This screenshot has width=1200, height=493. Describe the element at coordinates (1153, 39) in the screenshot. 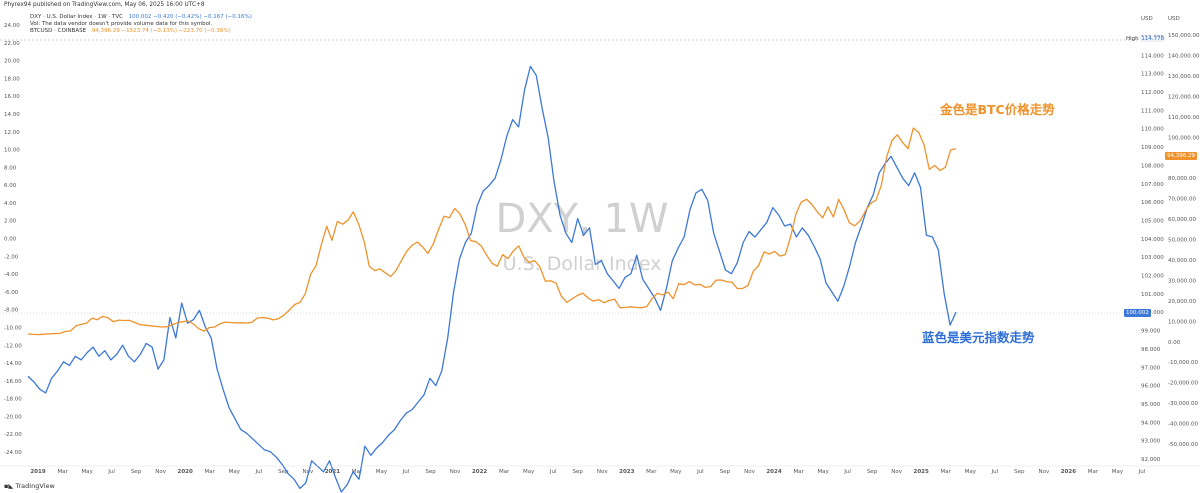

I see `high-label-value: 114.778` at that location.